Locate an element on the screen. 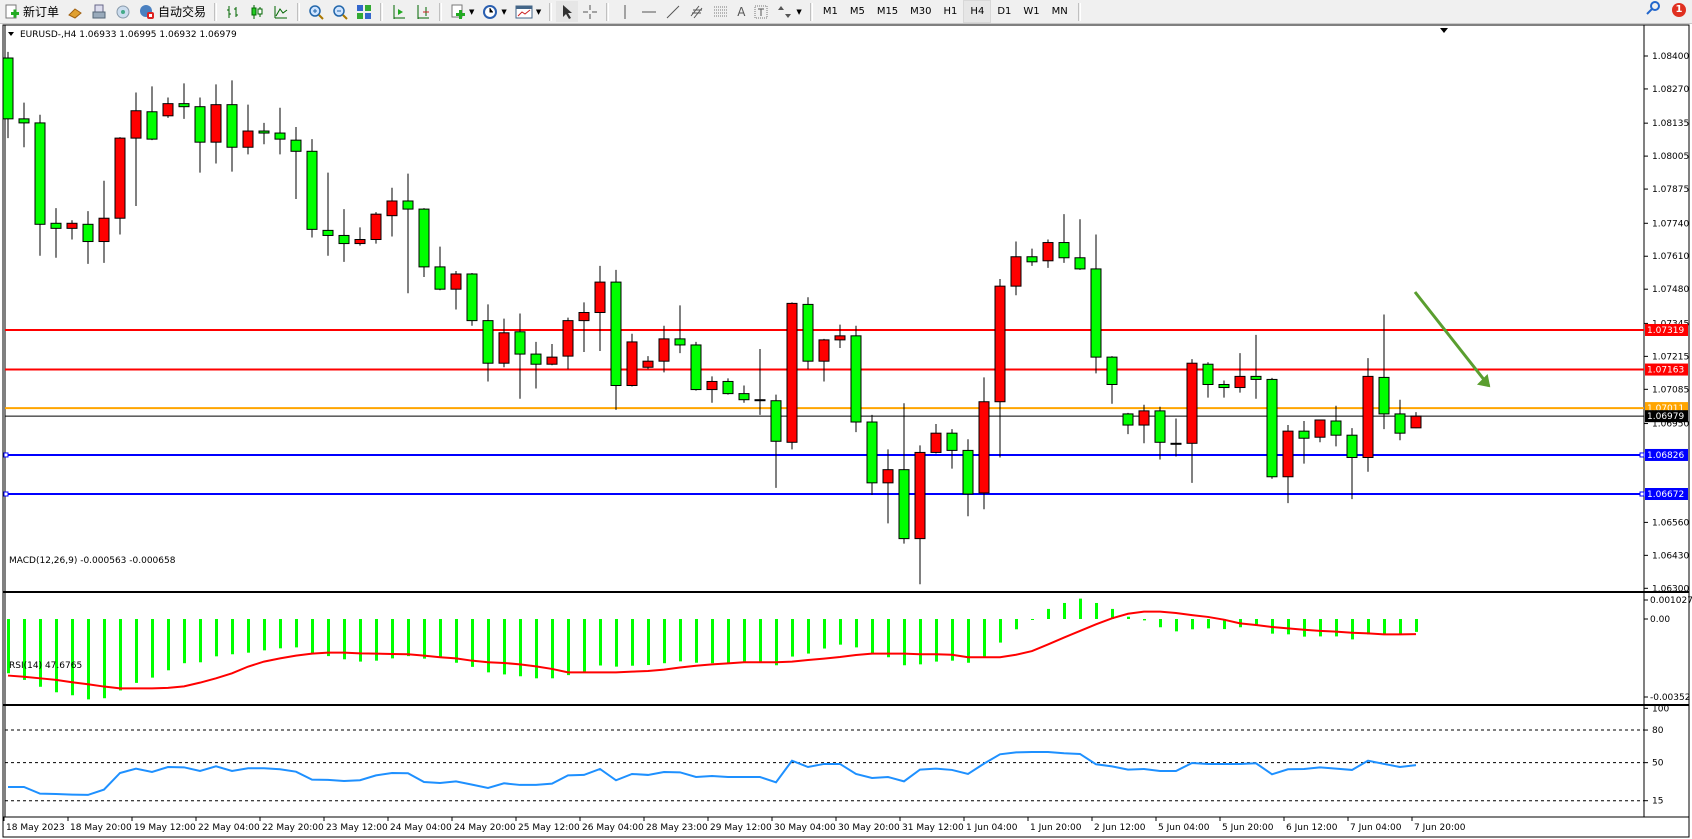  timeframe-mn: MN is located at coordinates (1059, 11).